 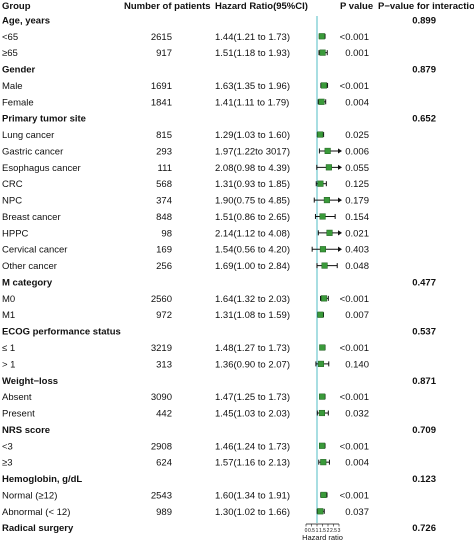 I want to click on hazard-ratio-text: 1.44(1.21 to 1.73), so click(x=252, y=37).